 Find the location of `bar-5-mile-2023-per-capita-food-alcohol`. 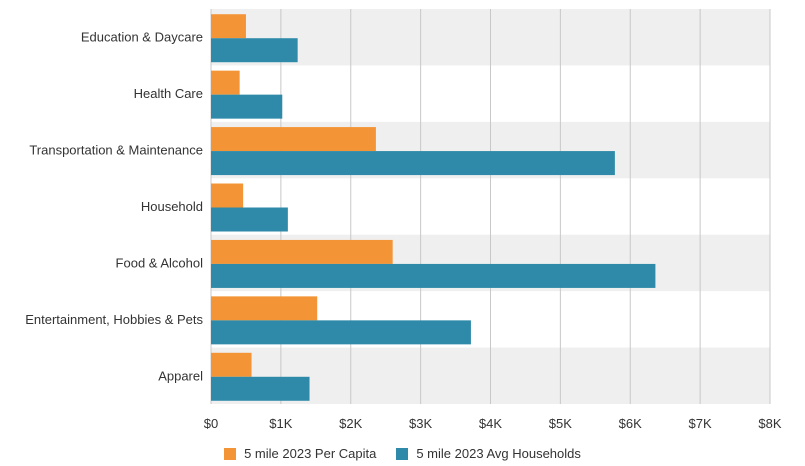

bar-5-mile-2023-per-capita-food-alcohol is located at coordinates (302, 251).